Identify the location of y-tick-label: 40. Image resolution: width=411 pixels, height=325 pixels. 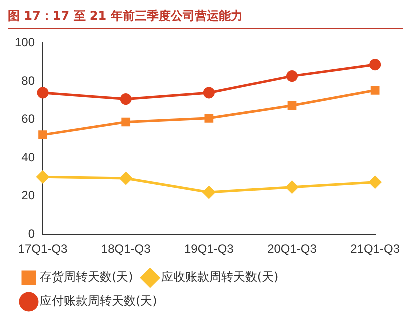
(29, 157).